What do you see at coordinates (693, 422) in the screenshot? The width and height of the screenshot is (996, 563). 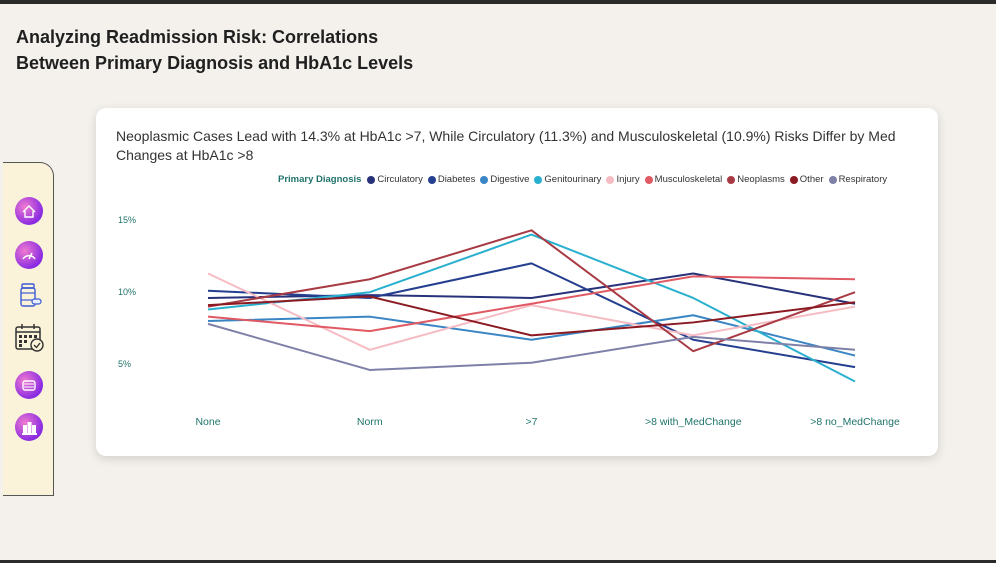 I see `x-tick-label: >8 with_MedChange` at bounding box center [693, 422].